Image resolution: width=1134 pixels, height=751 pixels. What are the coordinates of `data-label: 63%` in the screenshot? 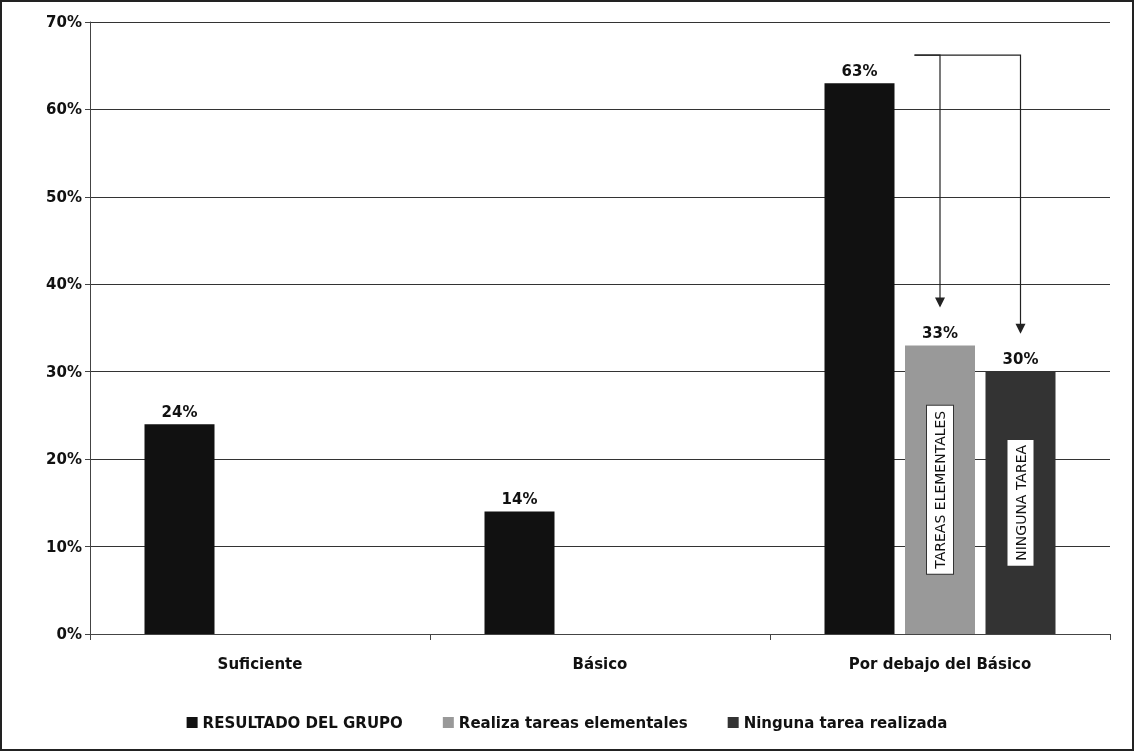 It's located at (859, 70).